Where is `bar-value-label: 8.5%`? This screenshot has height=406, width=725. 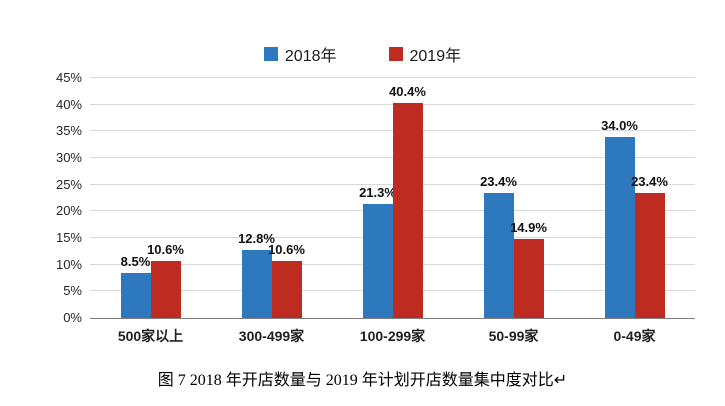
bar-value-label: 8.5% is located at coordinates (135, 261).